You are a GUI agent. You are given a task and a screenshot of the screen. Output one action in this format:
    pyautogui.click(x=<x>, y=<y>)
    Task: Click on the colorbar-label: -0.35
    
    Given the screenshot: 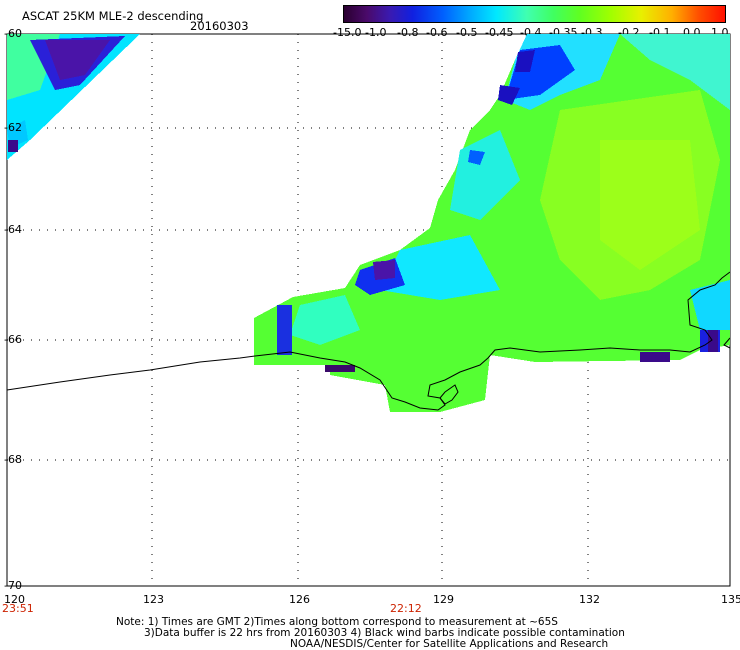 What is the action you would take?
    pyautogui.click(x=563, y=32)
    